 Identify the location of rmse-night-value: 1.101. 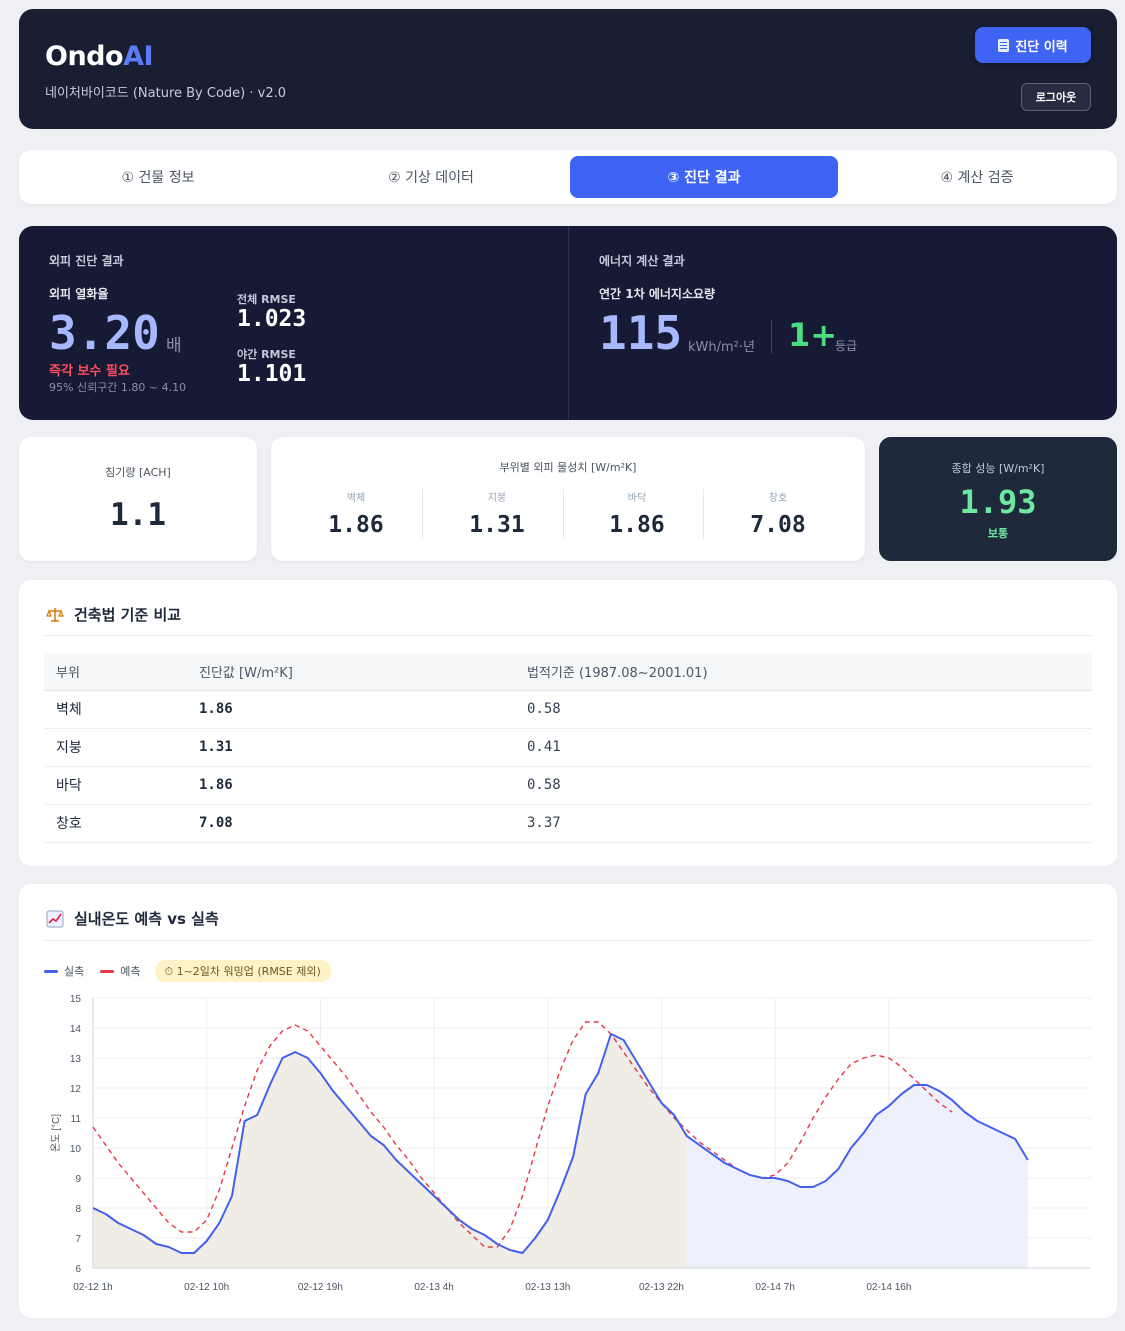
(272, 374).